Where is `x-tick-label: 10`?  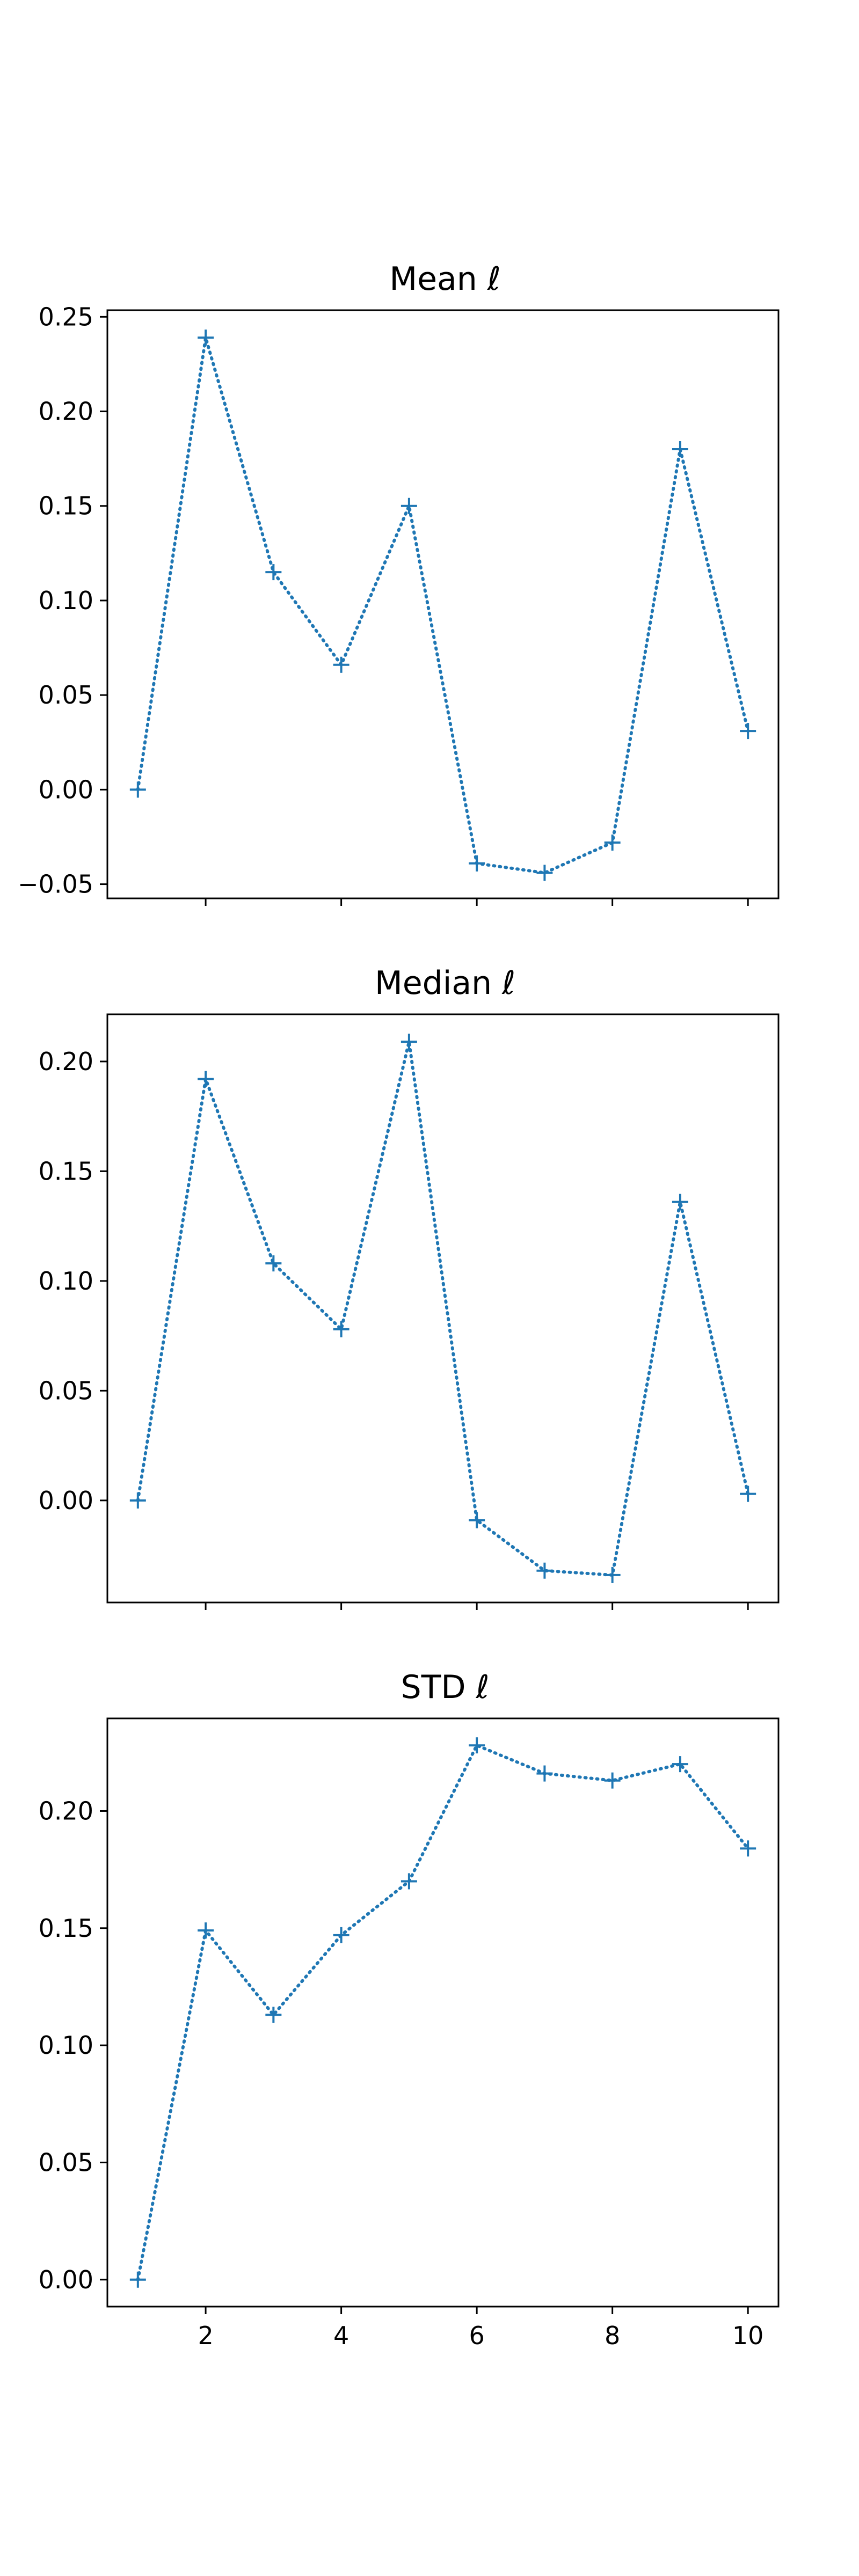
x-tick-label: 10 is located at coordinates (748, 2335).